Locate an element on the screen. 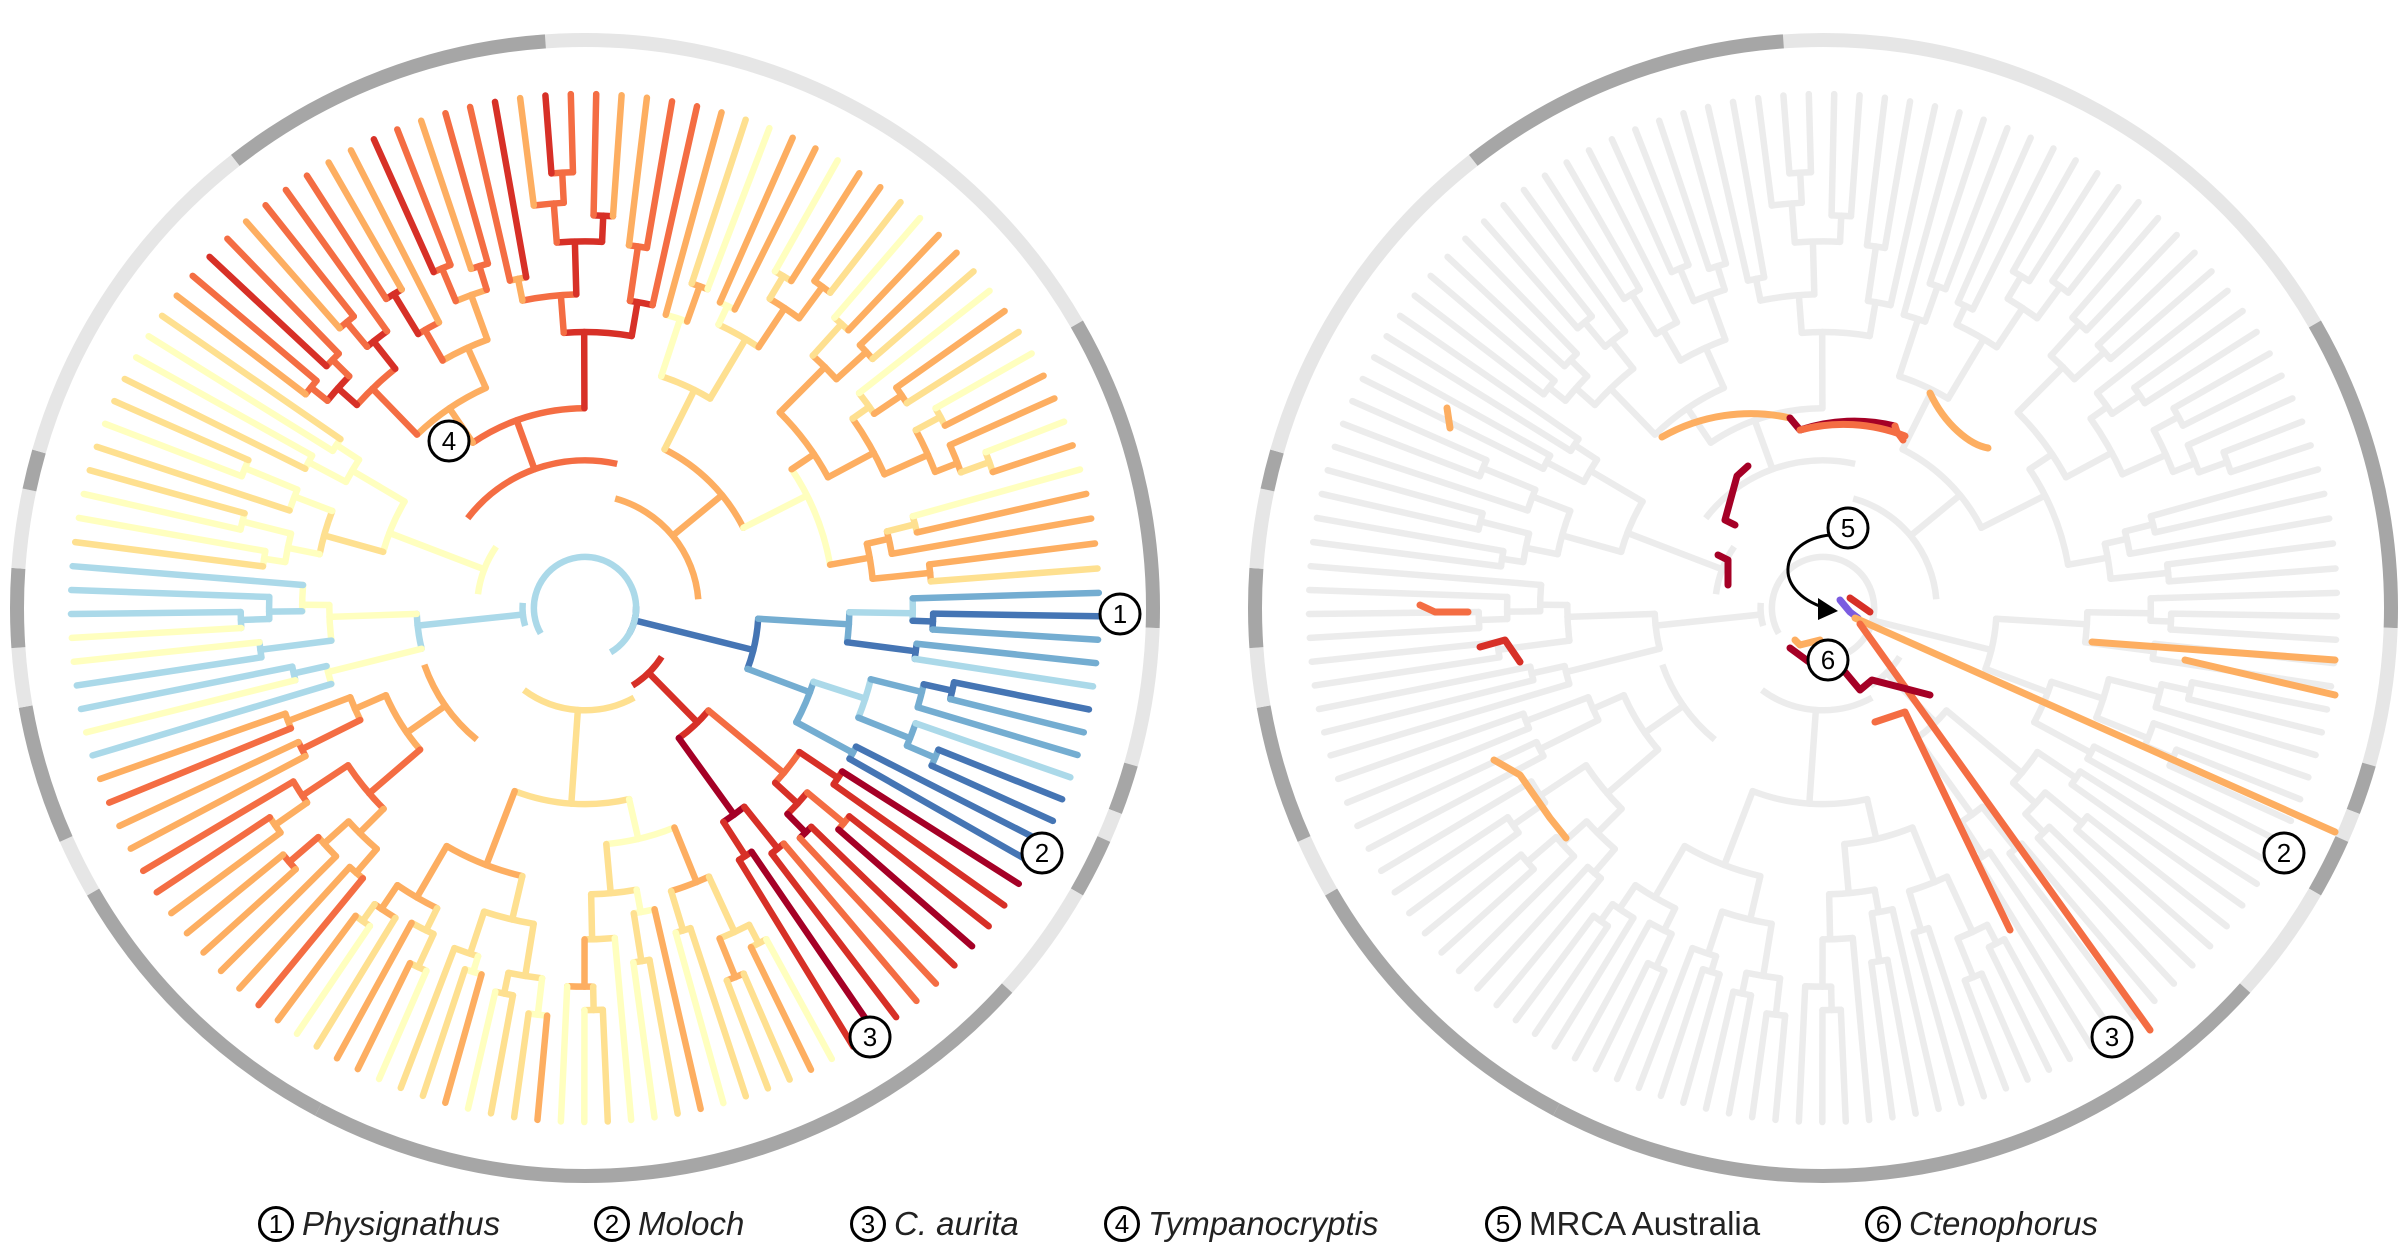 The width and height of the screenshot is (2405, 1256). legend-badge-2: 2 is located at coordinates (612, 1224).